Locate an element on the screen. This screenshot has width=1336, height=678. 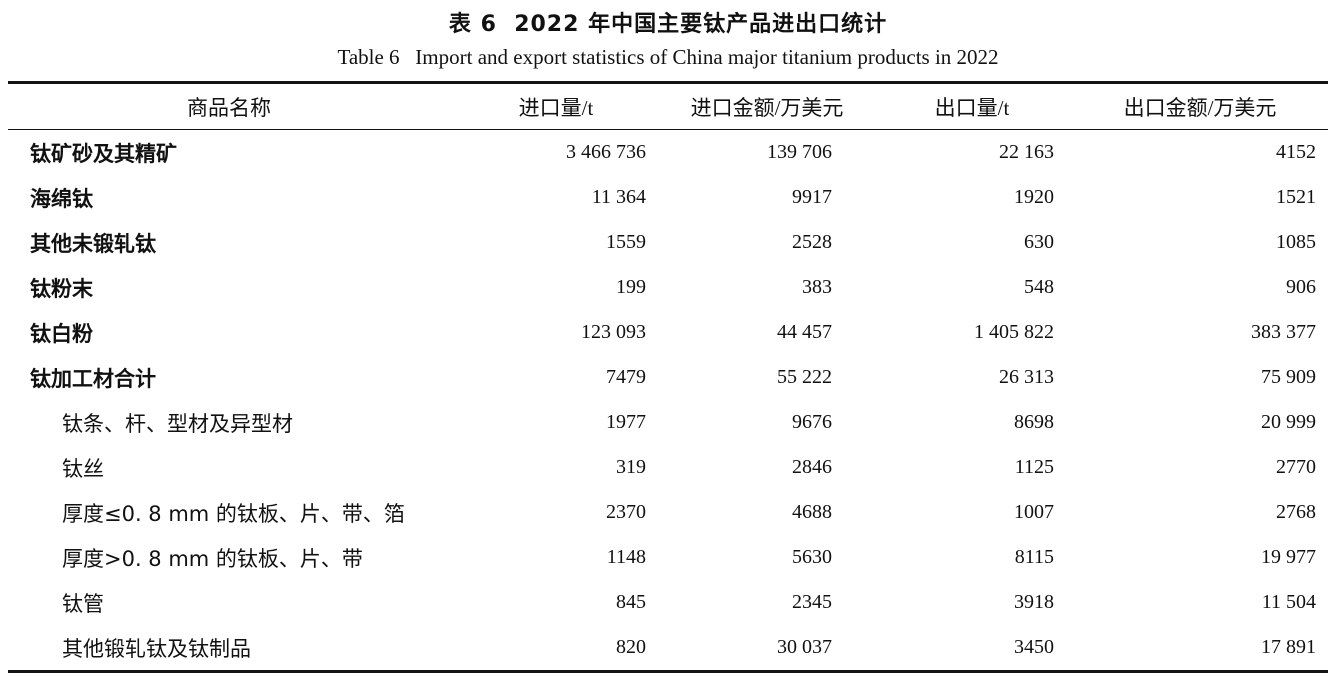
cell-export-value: 11 504 is located at coordinates (1288, 602).